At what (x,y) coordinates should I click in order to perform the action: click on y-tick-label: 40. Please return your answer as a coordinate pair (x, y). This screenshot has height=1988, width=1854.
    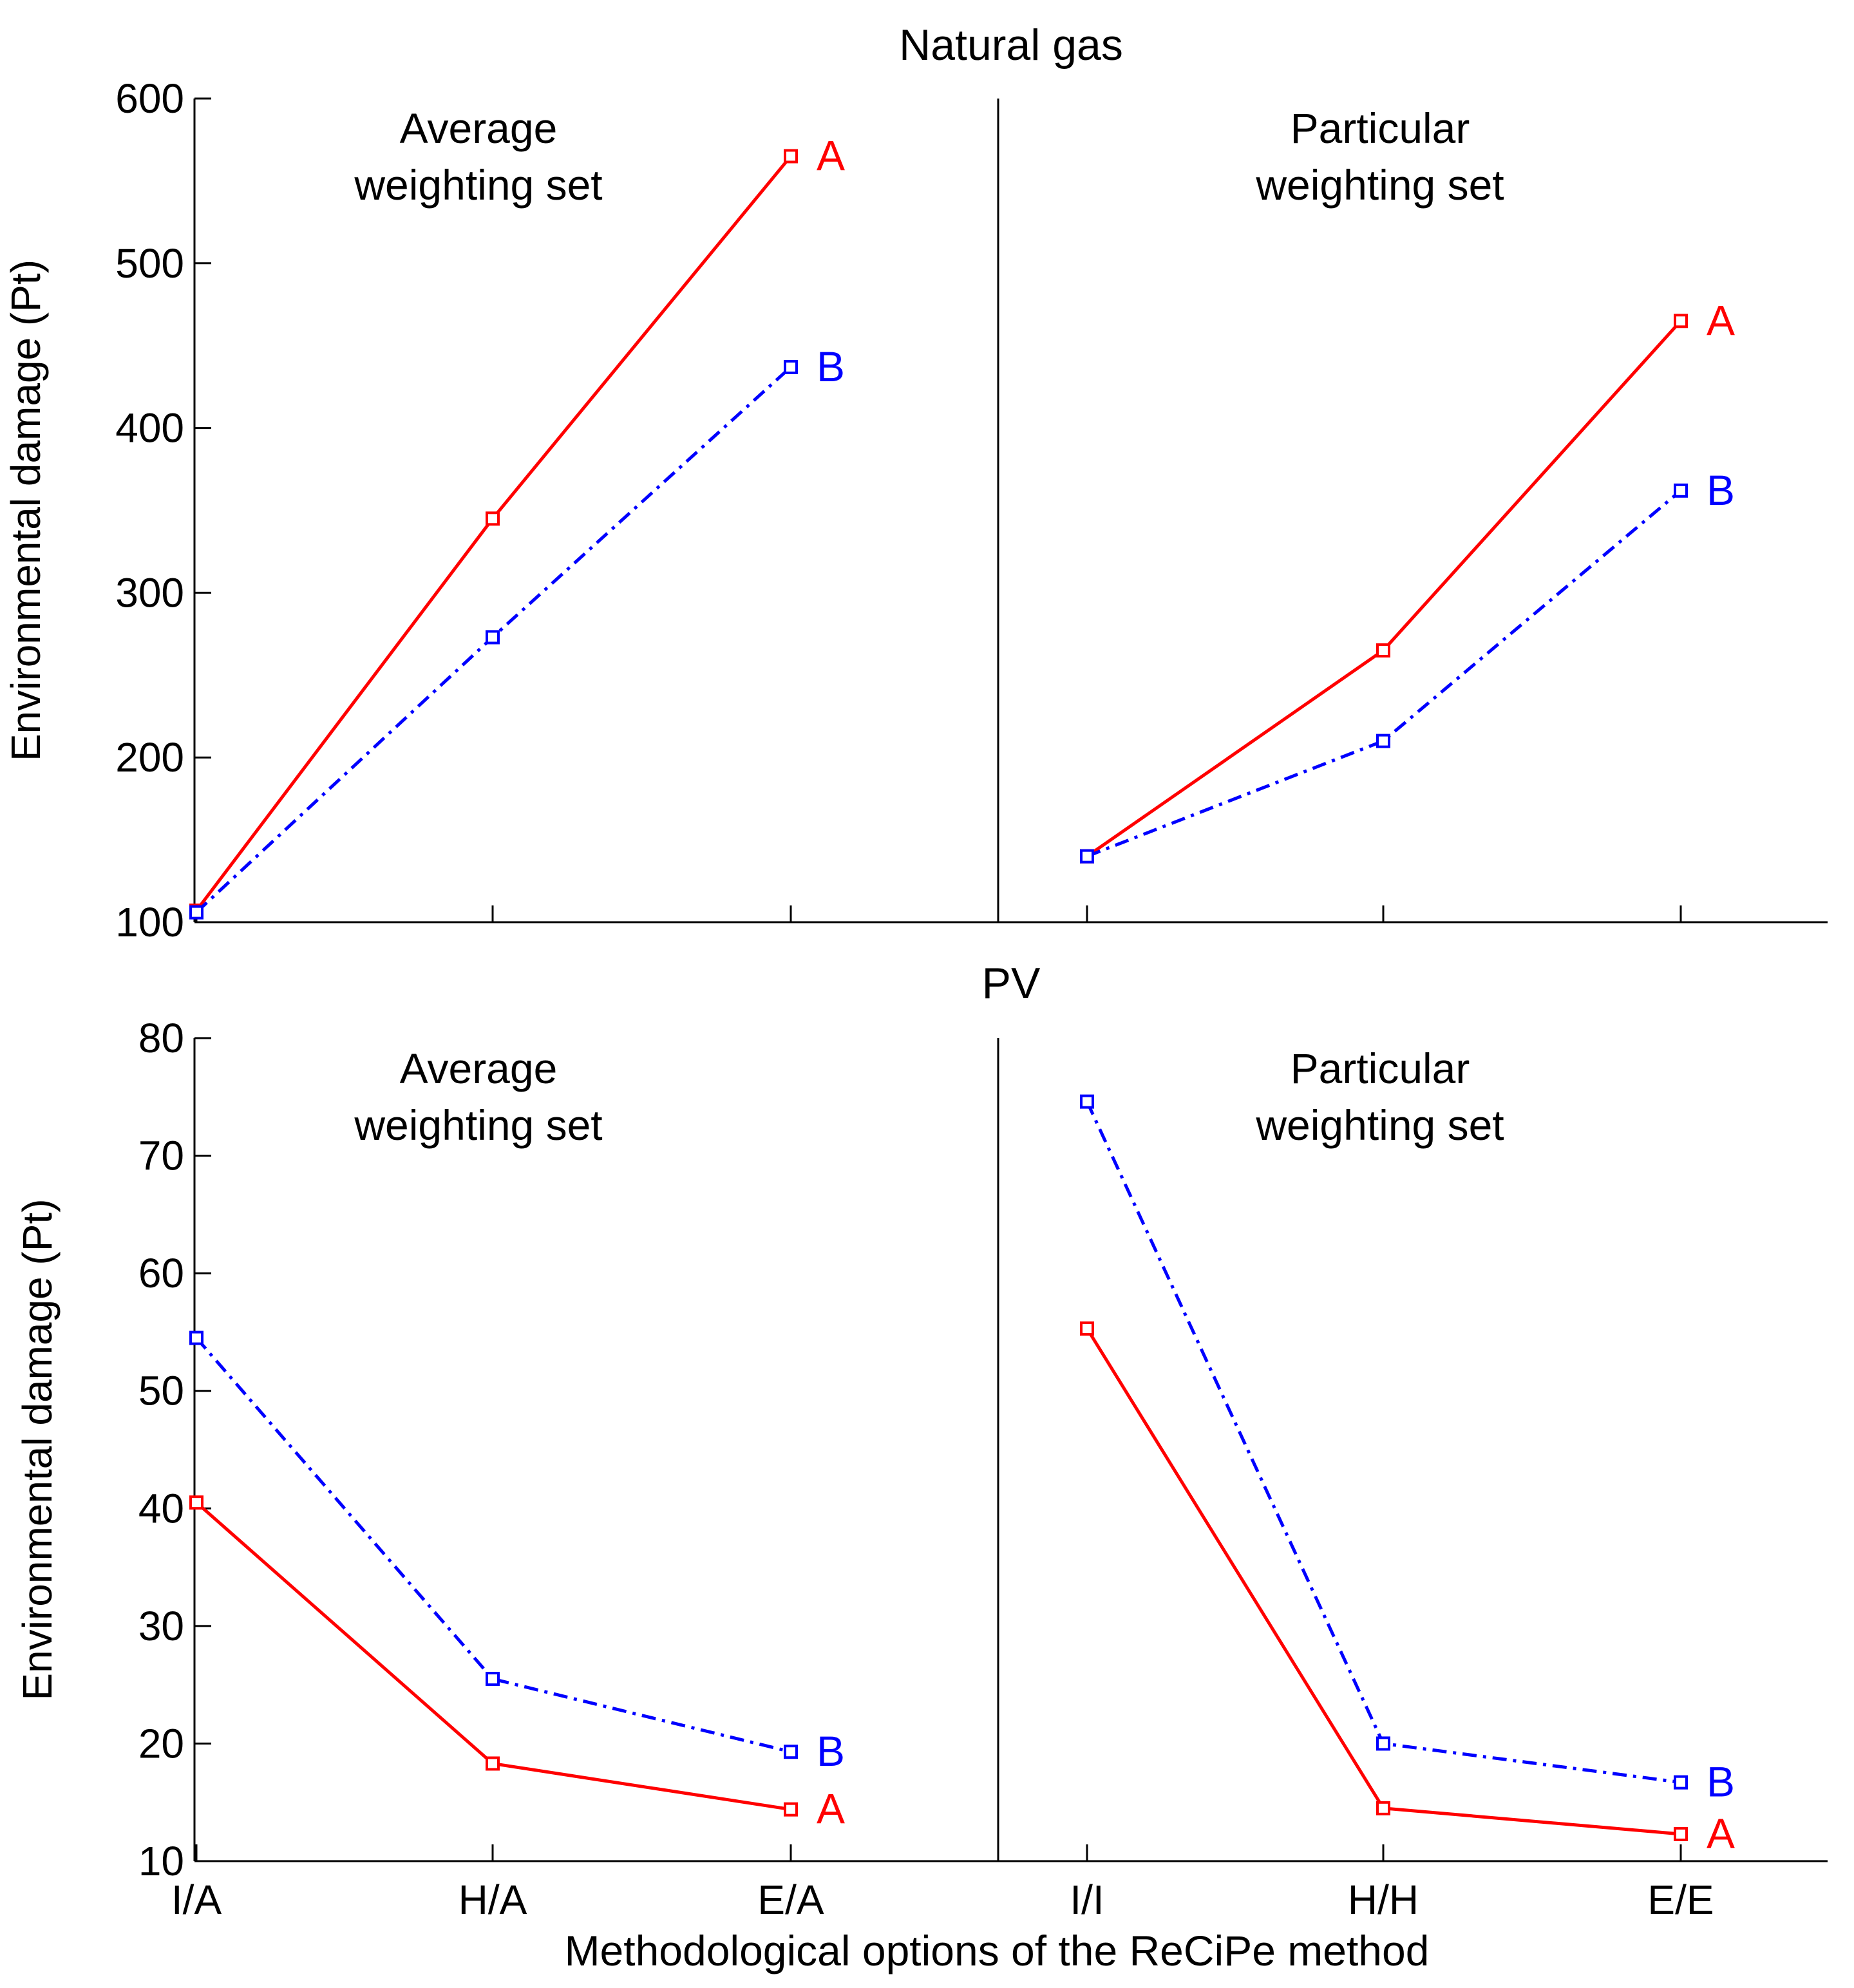
    Looking at the image, I should click on (161, 1508).